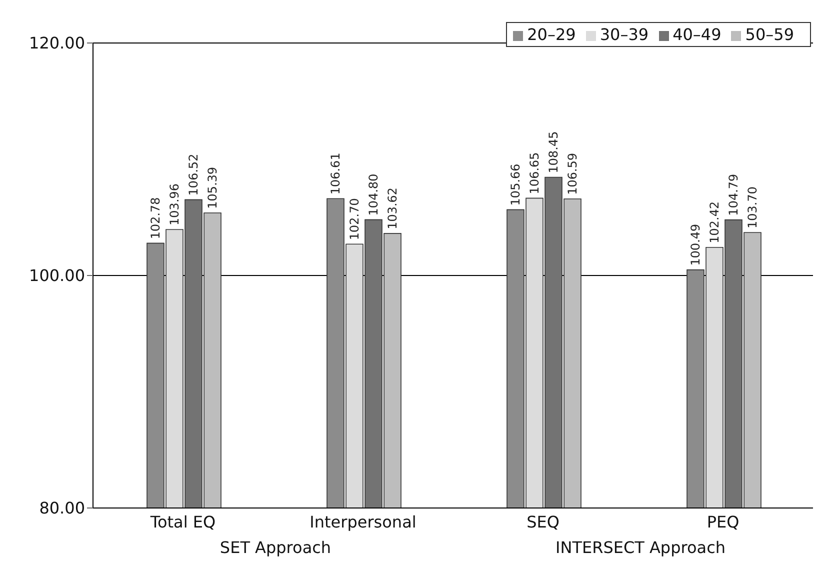  What do you see at coordinates (573, 173) in the screenshot?
I see `data-label: 106.59` at bounding box center [573, 173].